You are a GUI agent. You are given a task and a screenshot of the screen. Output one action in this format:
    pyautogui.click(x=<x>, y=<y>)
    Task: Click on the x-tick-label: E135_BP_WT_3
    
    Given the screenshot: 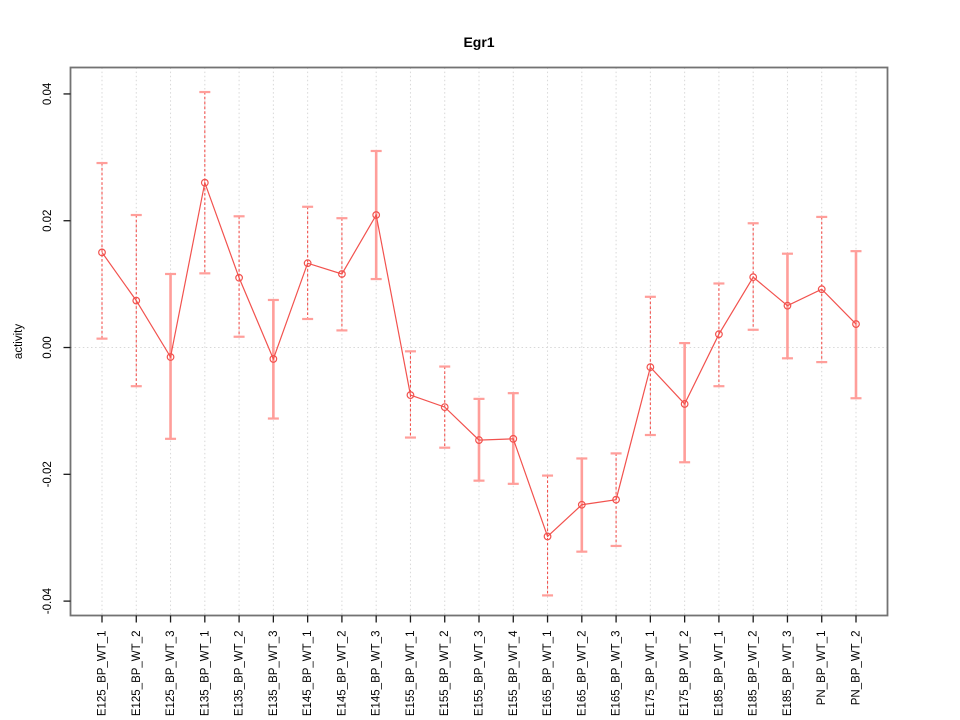 What is the action you would take?
    pyautogui.click(x=274, y=674)
    